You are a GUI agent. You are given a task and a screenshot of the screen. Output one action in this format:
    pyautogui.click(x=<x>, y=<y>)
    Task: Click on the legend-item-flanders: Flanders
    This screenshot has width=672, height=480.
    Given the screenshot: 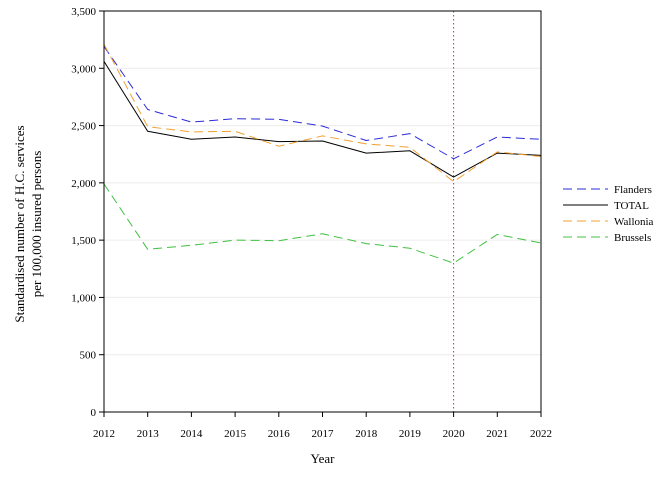 What is the action you would take?
    pyautogui.click(x=607, y=190)
    